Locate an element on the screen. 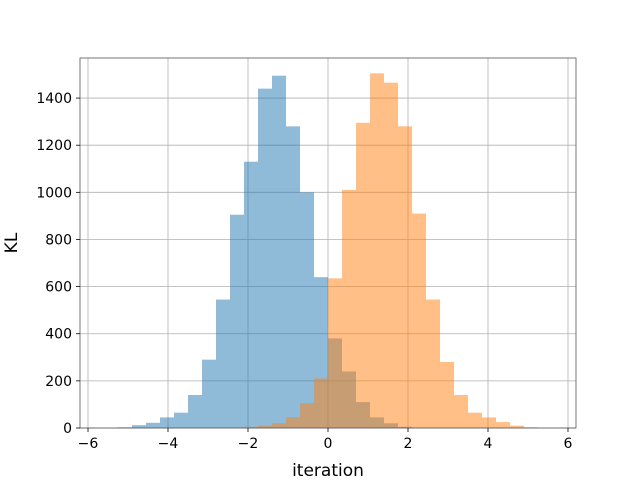  y-tick-label-0: 0 is located at coordinates (67, 429).